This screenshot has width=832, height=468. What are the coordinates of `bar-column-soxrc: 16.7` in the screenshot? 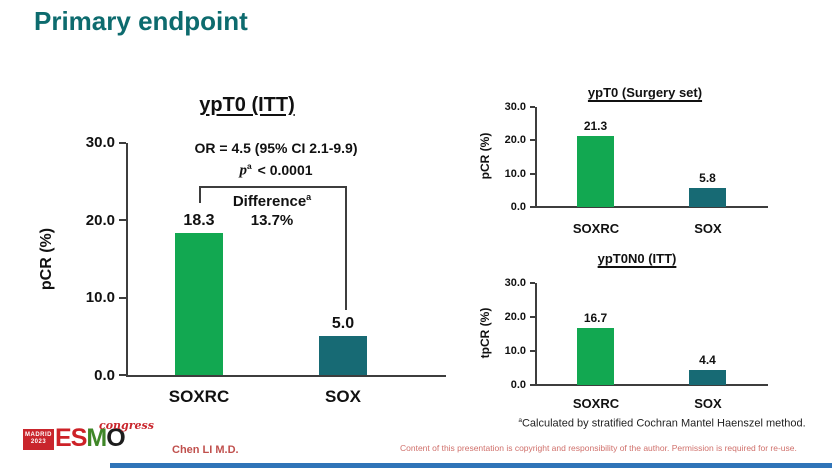 It's located at (595, 334).